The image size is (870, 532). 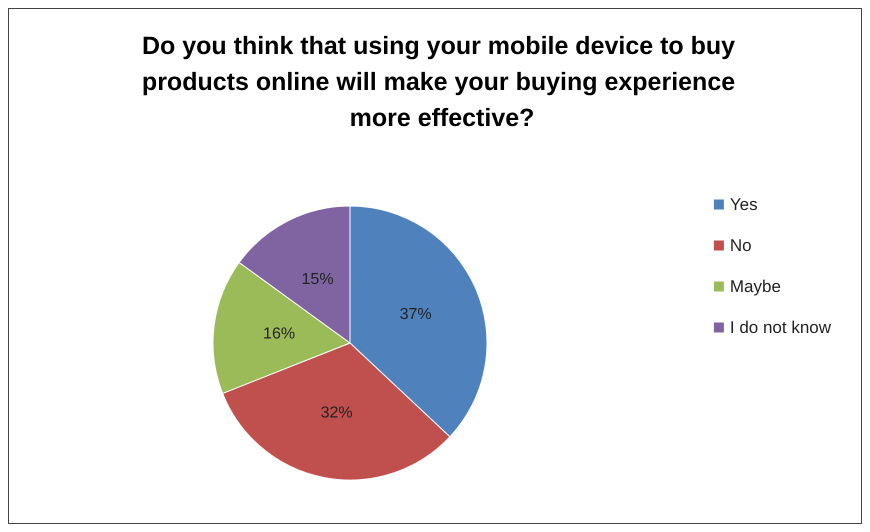 I want to click on legend-label: Maybe, so click(x=755, y=286).